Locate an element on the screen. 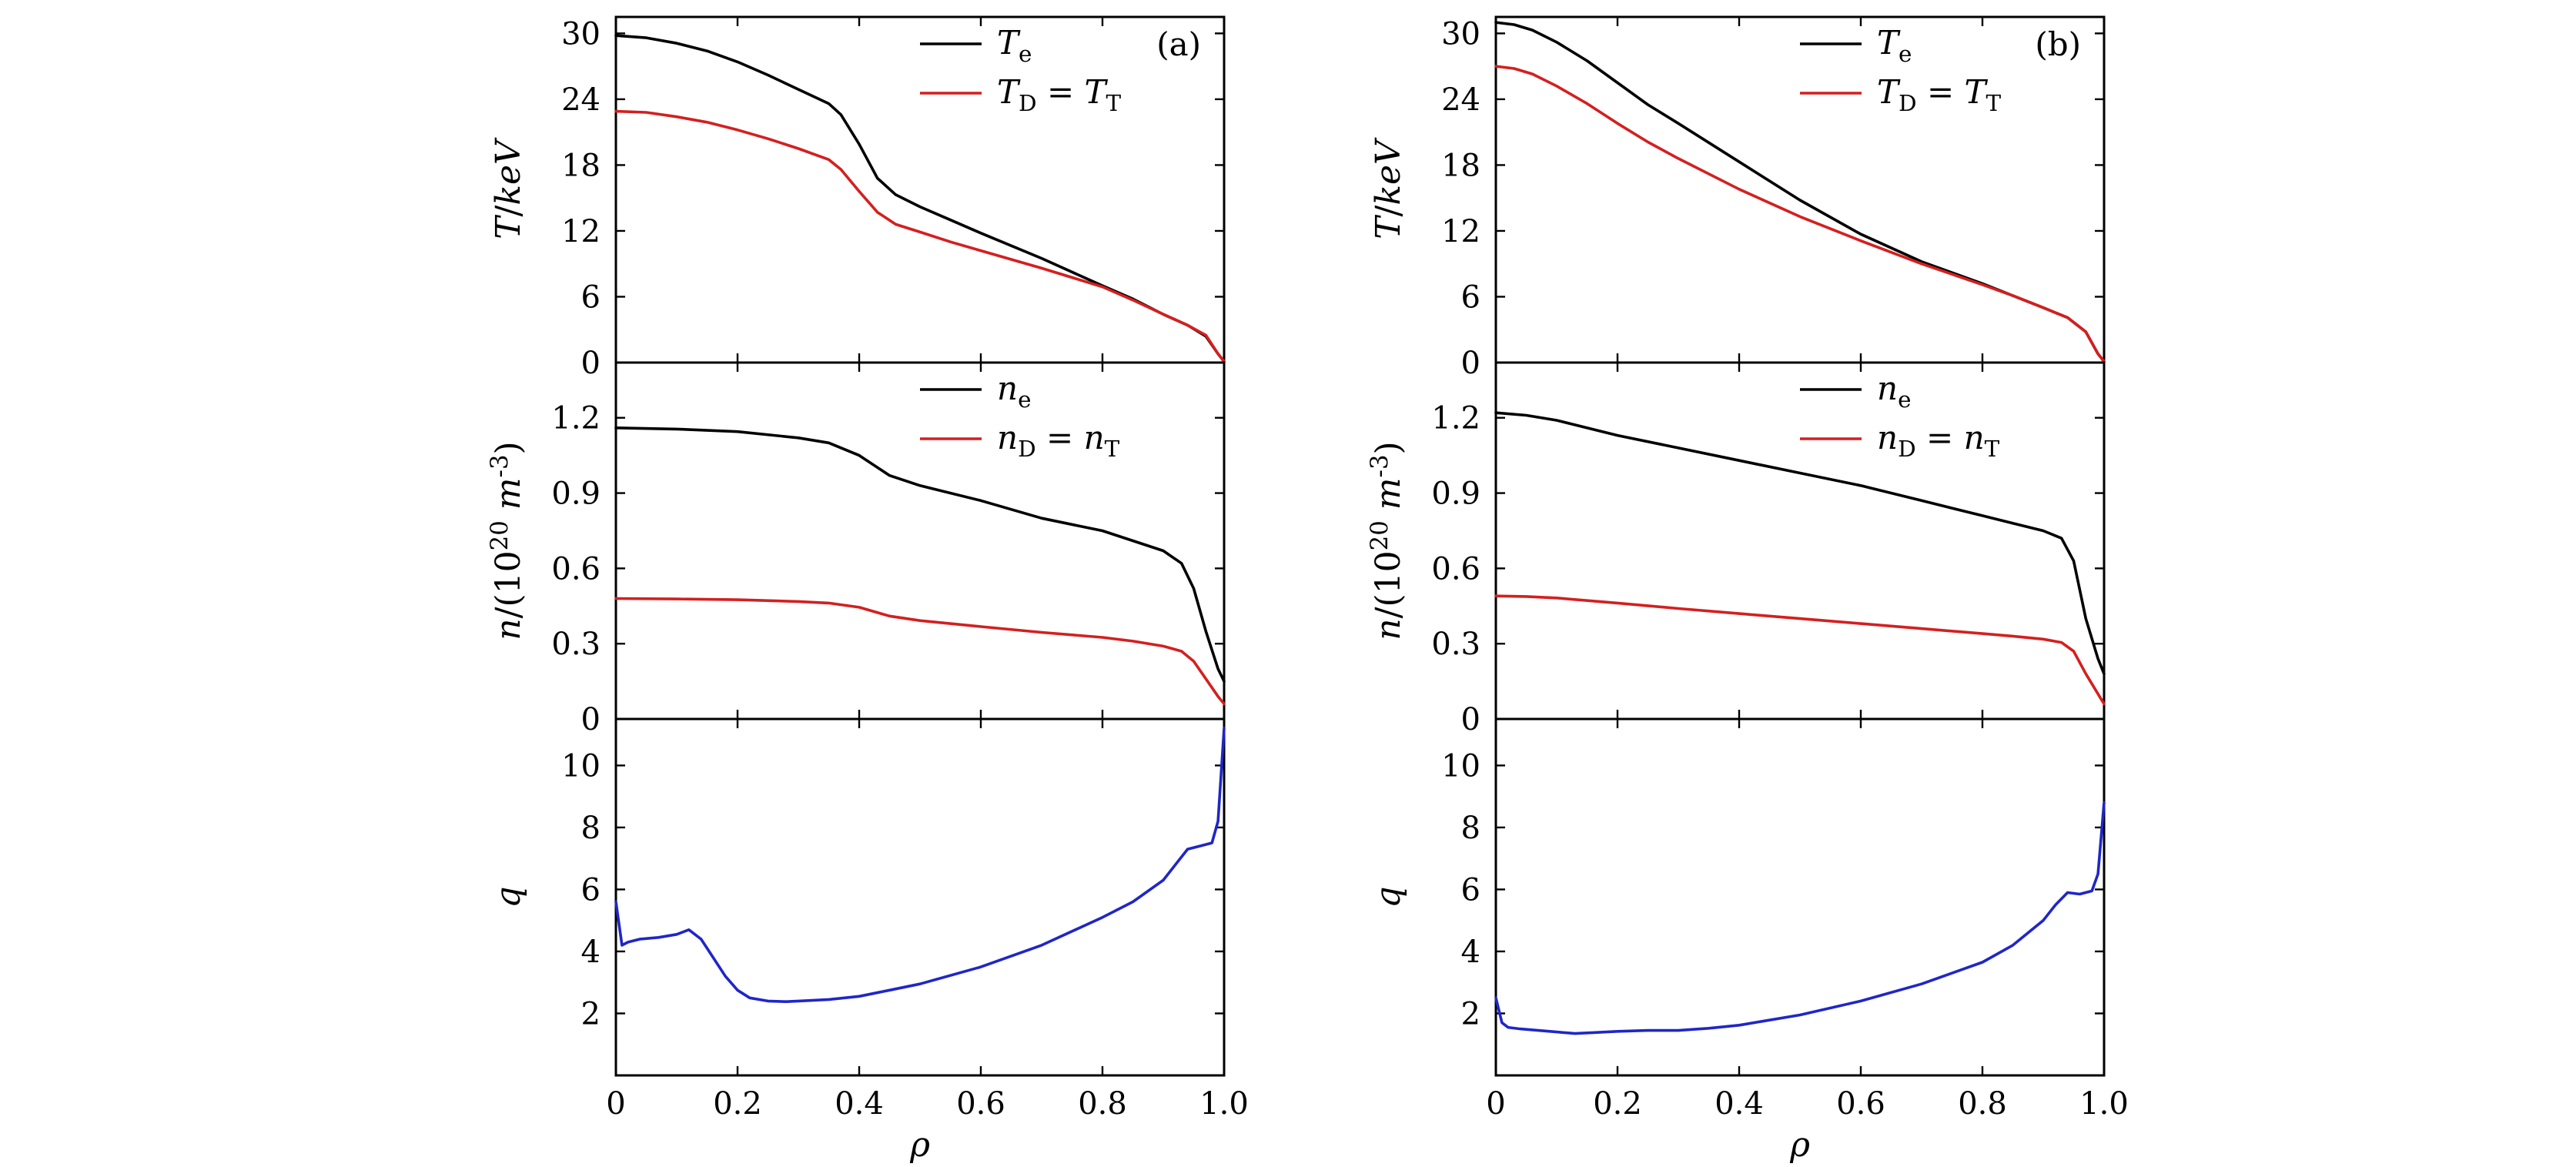 The width and height of the screenshot is (2576, 1167). panel-tag: (b) is located at coordinates (2058, 44).